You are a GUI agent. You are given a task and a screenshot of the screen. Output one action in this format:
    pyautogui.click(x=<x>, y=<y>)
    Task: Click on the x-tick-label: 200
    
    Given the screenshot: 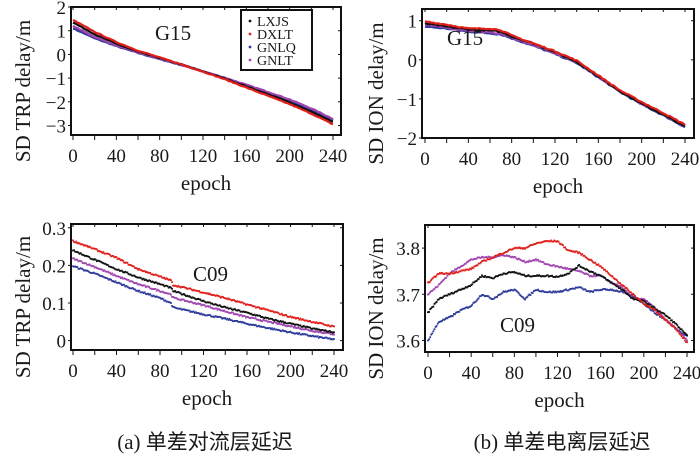 What is the action you would take?
    pyautogui.click(x=644, y=373)
    